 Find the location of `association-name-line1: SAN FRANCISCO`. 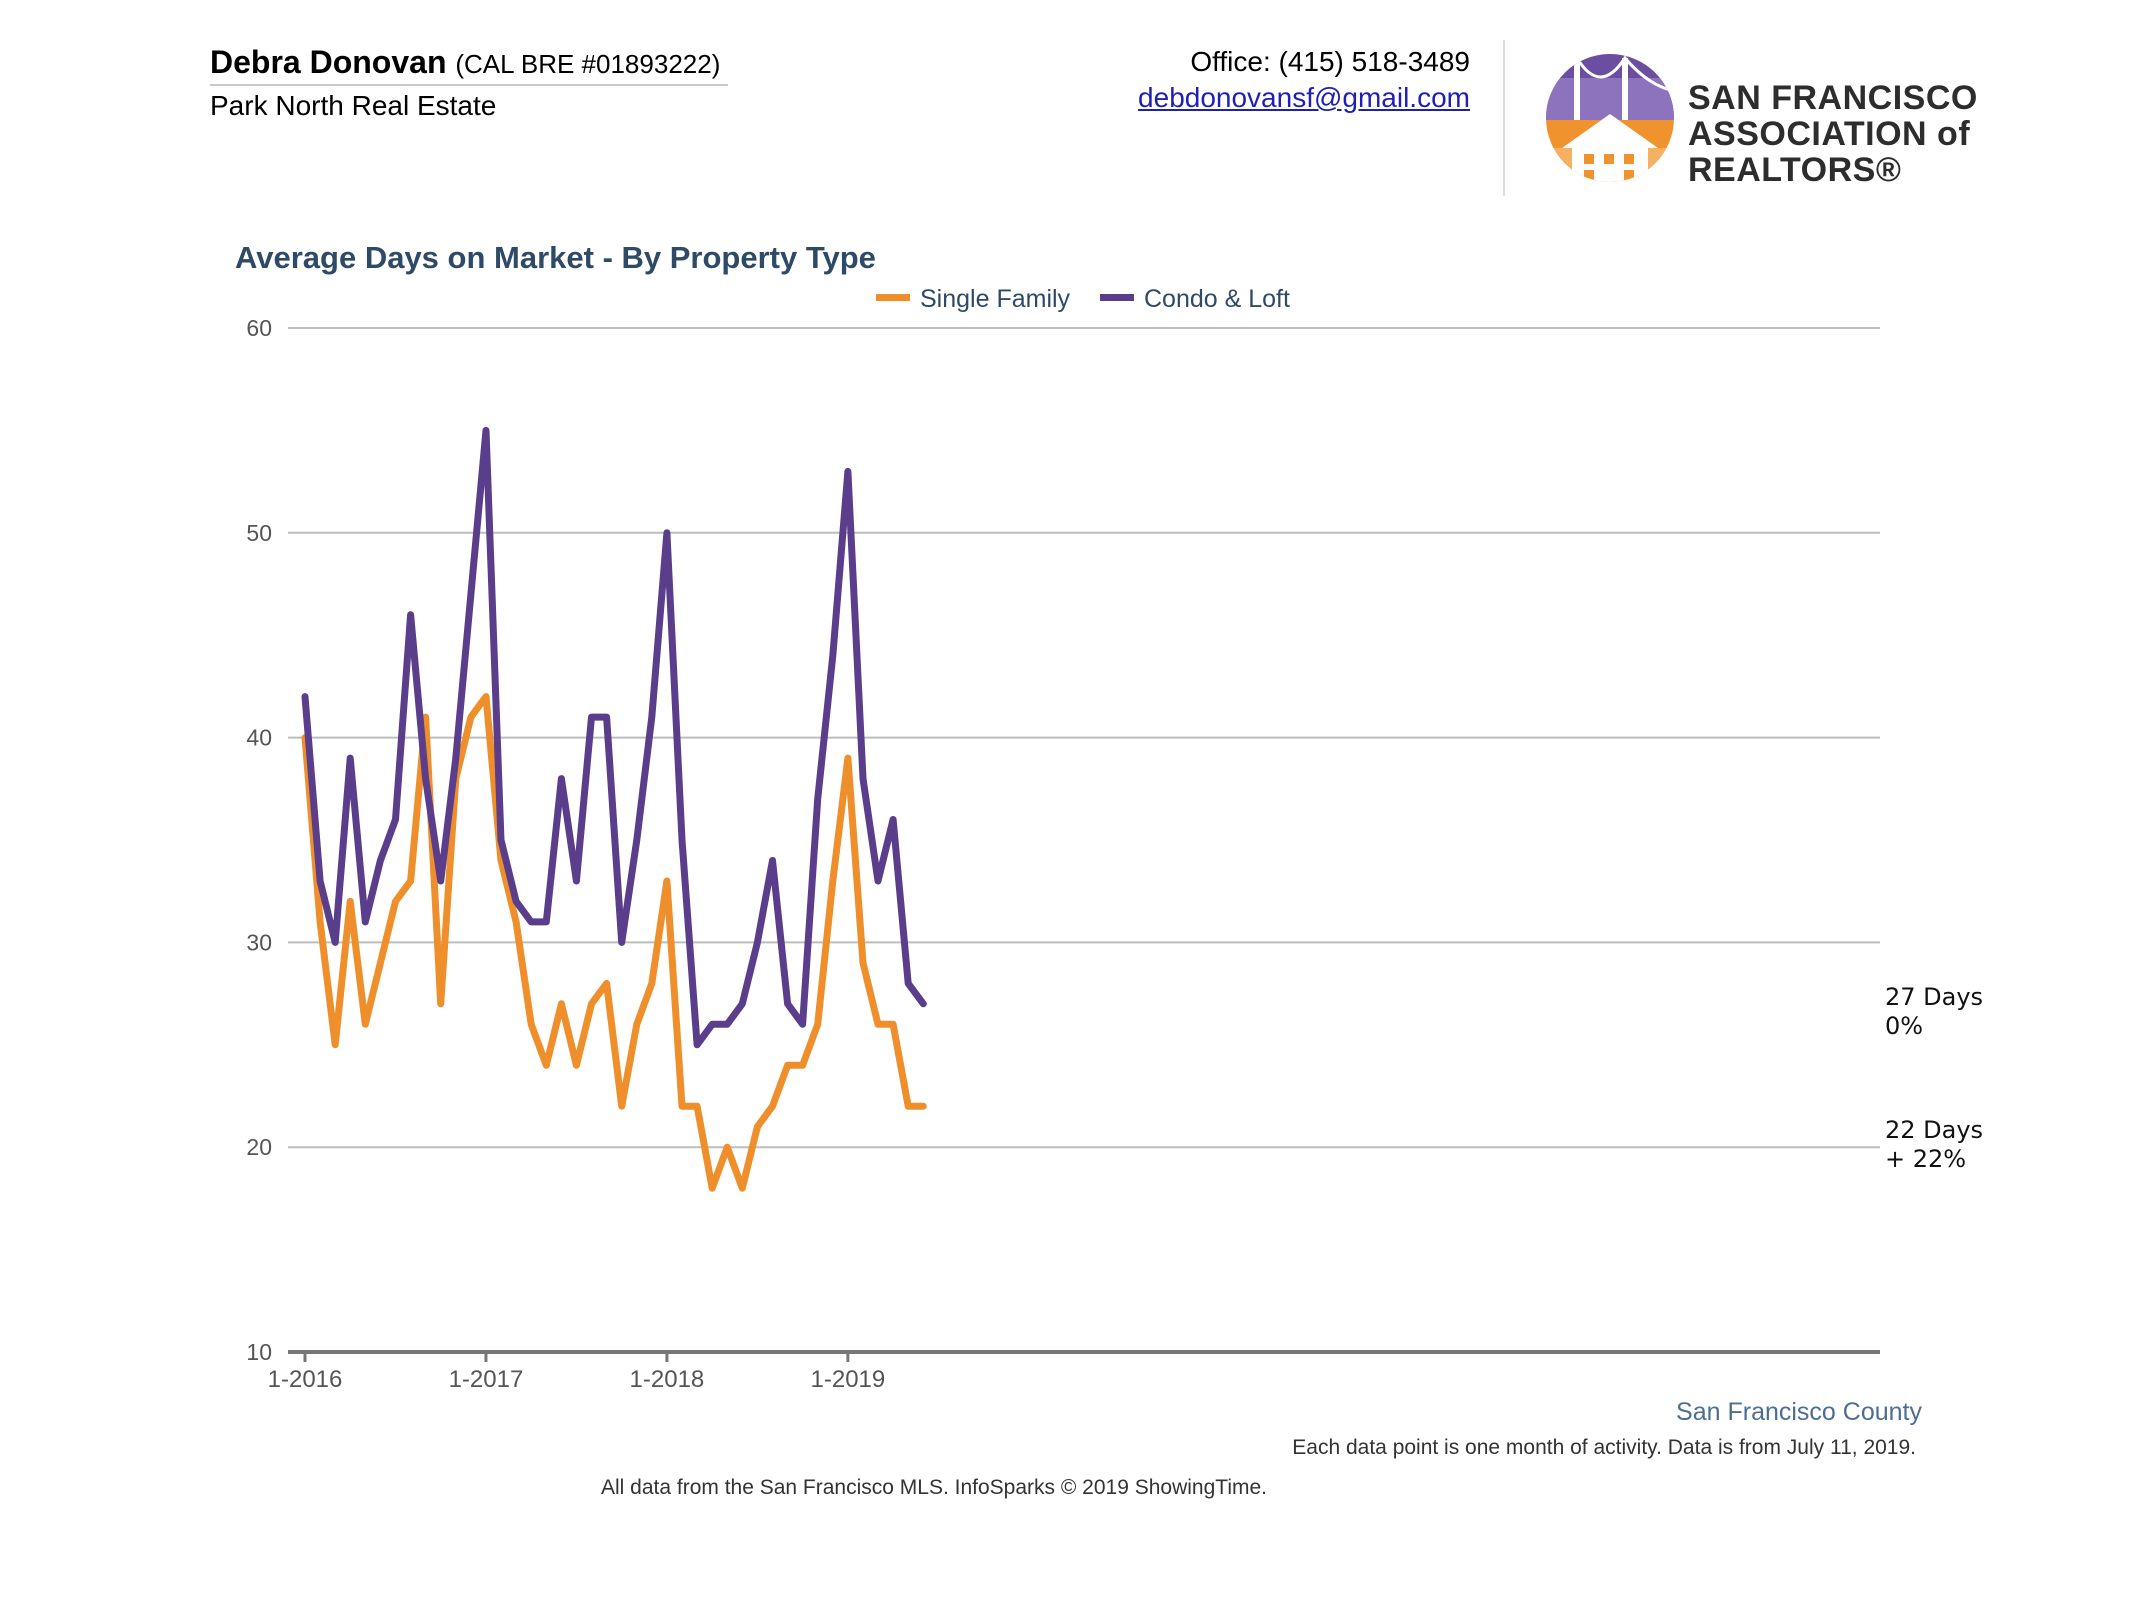

association-name-line1: SAN FRANCISCO is located at coordinates (1833, 98).